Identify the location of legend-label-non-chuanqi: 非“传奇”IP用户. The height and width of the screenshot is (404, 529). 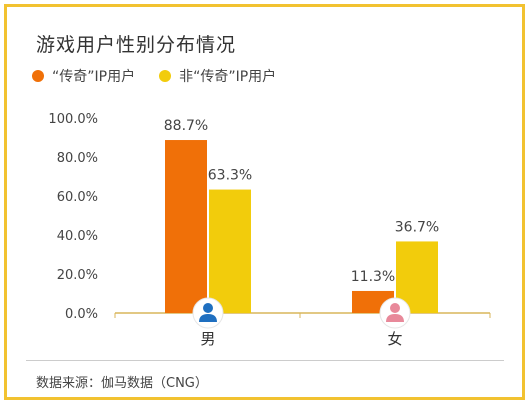
(228, 77).